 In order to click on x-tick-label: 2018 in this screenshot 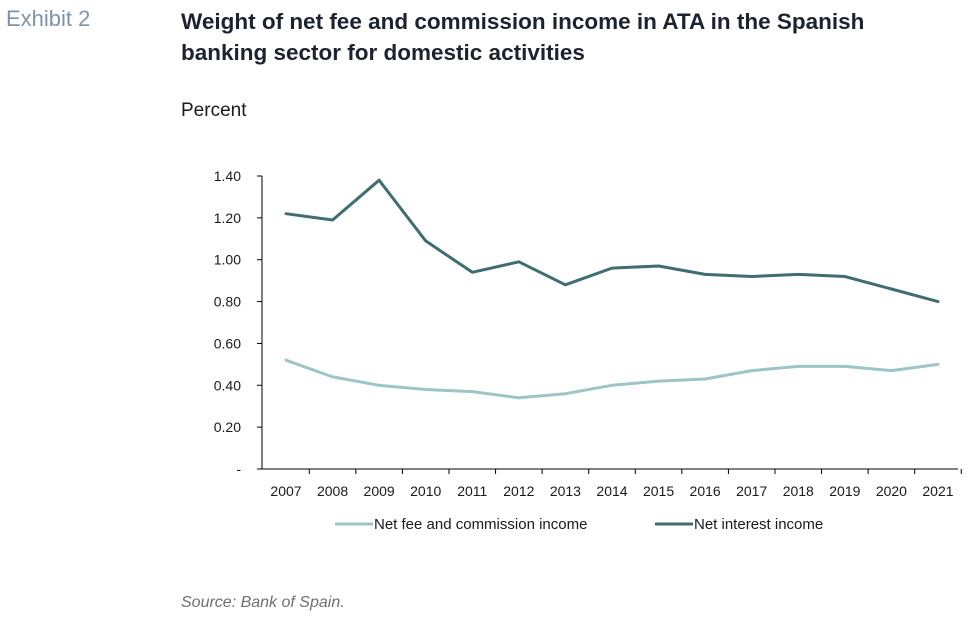, I will do `click(798, 491)`.